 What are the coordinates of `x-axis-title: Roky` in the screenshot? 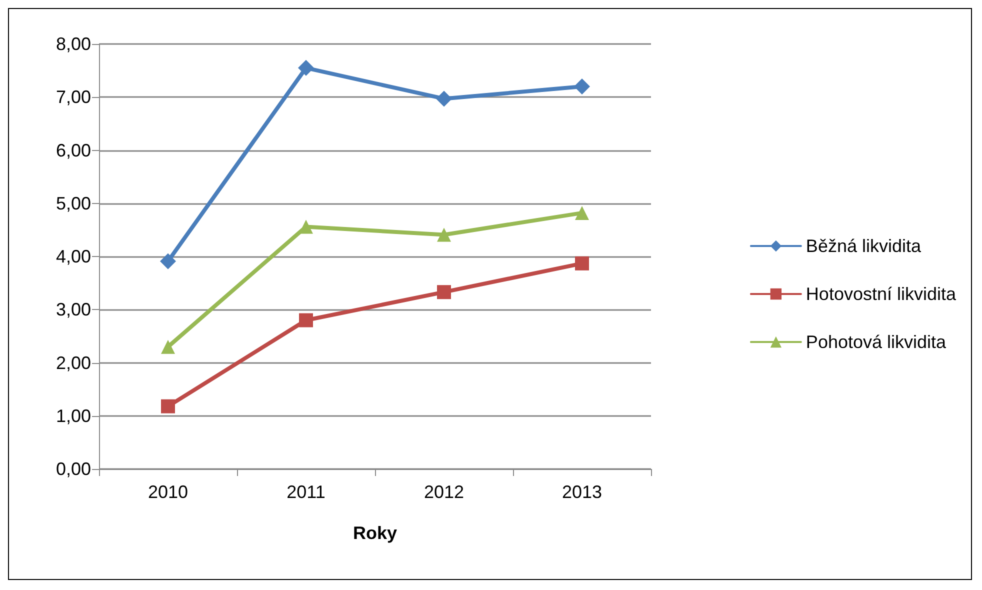 It's located at (375, 533).